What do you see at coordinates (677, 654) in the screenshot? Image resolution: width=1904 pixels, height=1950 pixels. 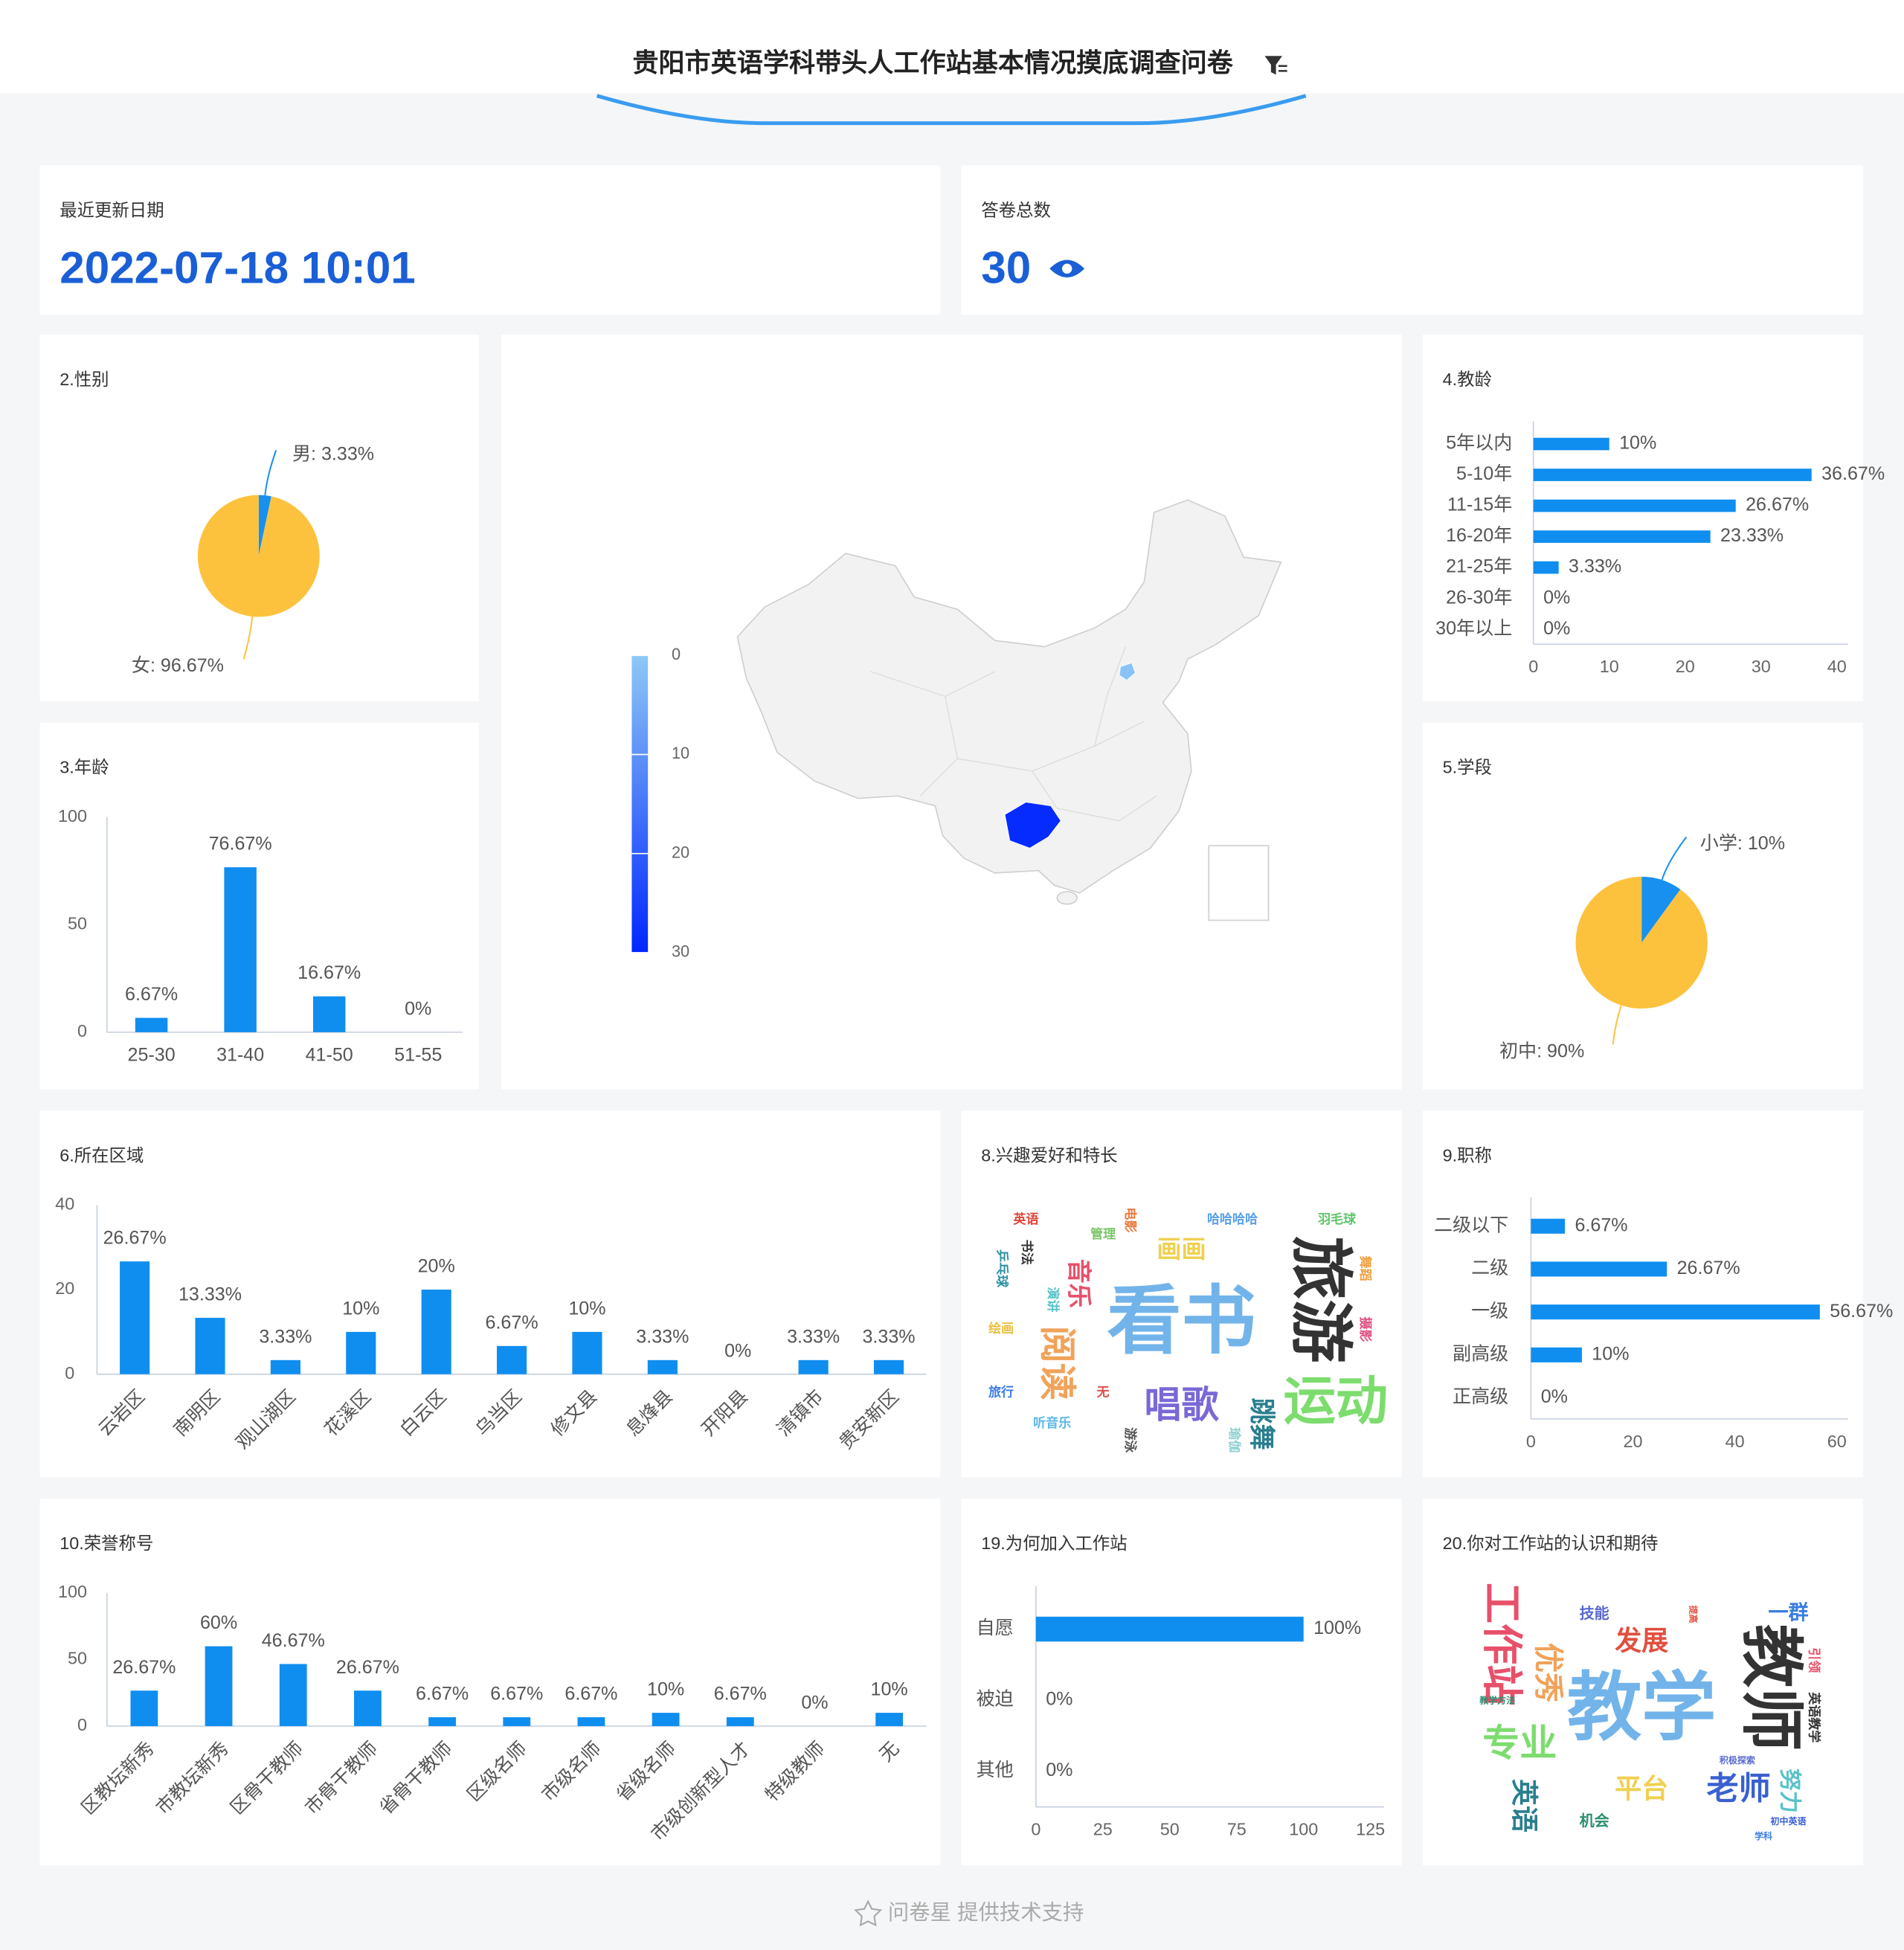 I see `color-bar-label: 0` at bounding box center [677, 654].